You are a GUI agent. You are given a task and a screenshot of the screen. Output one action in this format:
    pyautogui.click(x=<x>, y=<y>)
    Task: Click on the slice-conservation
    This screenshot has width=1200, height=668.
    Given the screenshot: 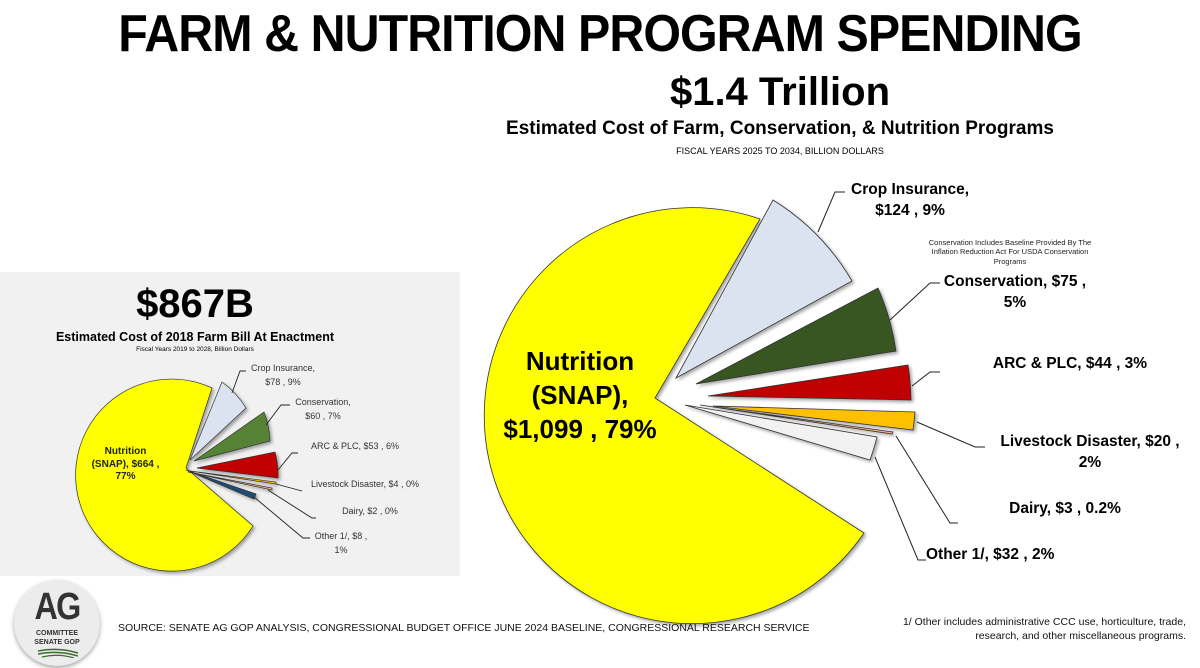 What is the action you would take?
    pyautogui.click(x=796, y=336)
    